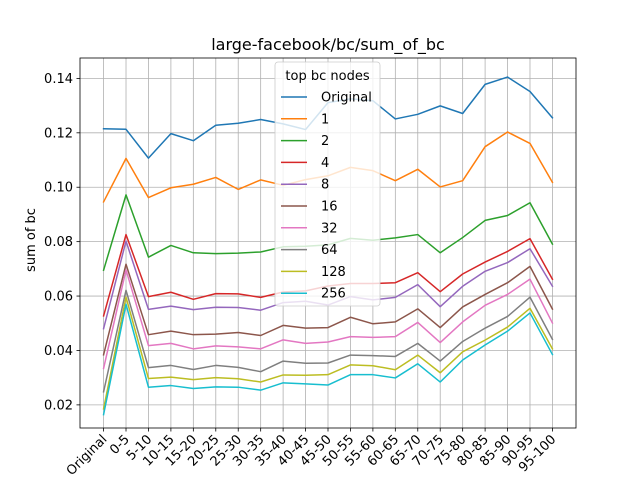 The height and width of the screenshot is (480, 640). What do you see at coordinates (58, 297) in the screenshot?
I see `y-tick-label: 0.06` at bounding box center [58, 297].